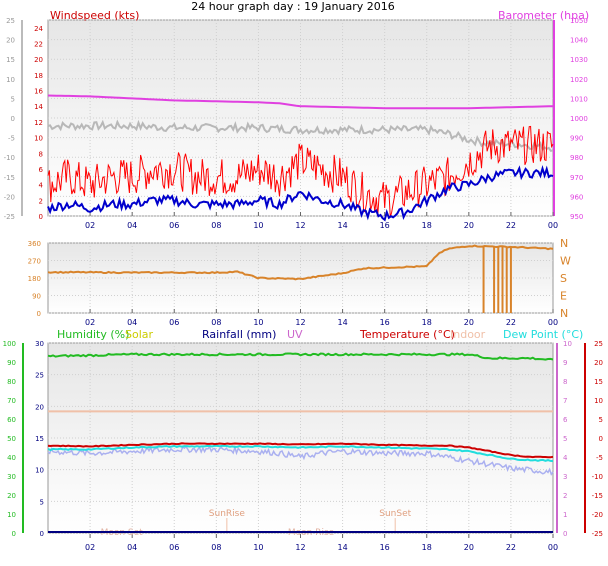  I want to click on far-left-tick-label: 0, so click(13, 119).